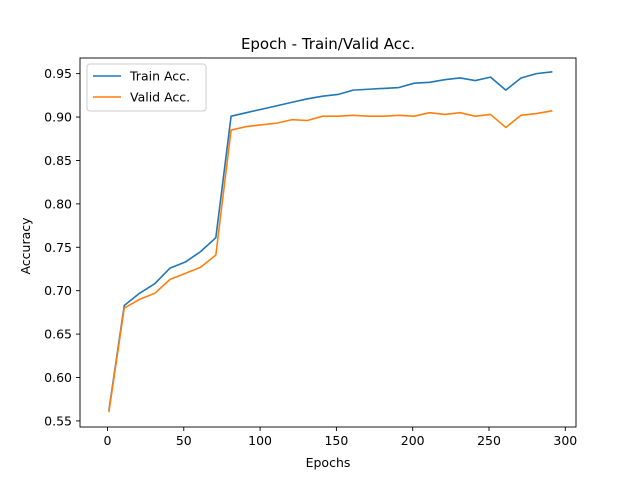 This screenshot has width=640, height=479. I want to click on y-tick-label: 0.95, so click(58, 73).